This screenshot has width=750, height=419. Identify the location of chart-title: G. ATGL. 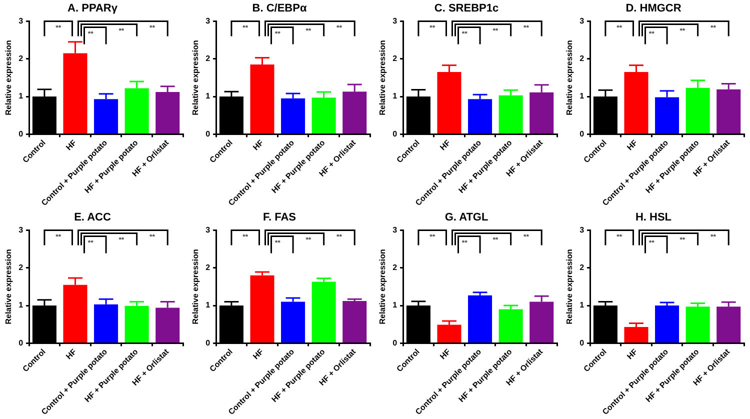
(466, 218).